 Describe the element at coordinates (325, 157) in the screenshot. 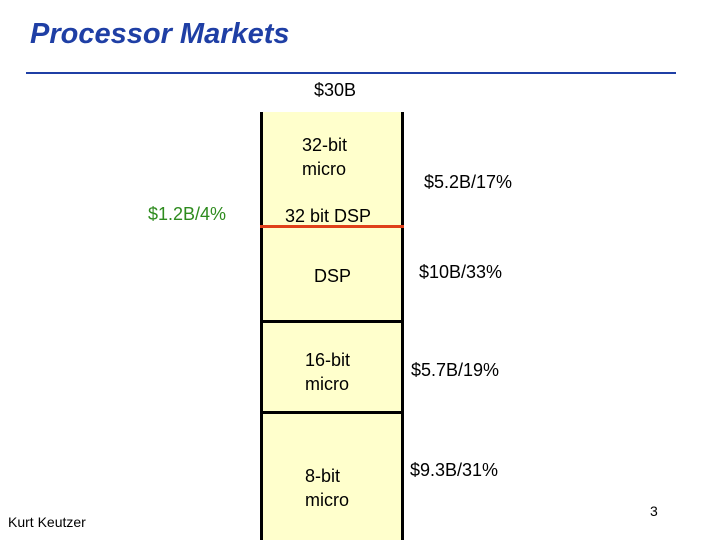

I see `segment-label-32bit-micro: 32-bit micro` at that location.